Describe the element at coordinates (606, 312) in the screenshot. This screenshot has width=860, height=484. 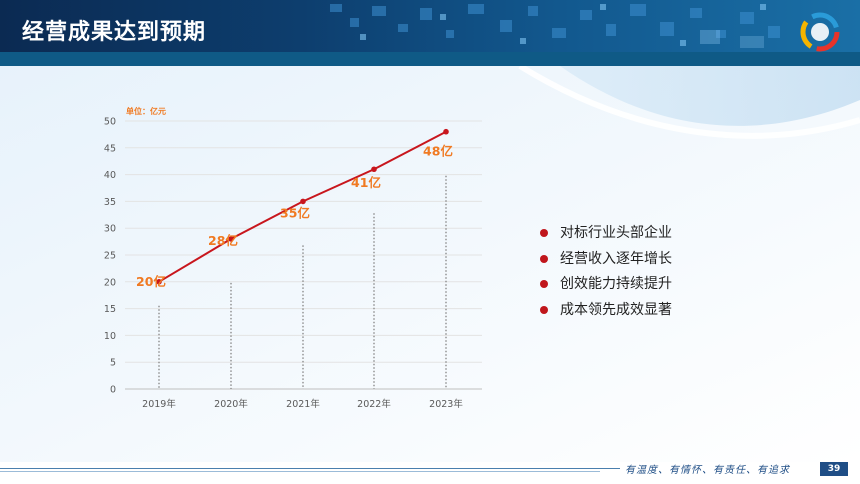
I see `key-point-item: 成本领先成效显著` at that location.